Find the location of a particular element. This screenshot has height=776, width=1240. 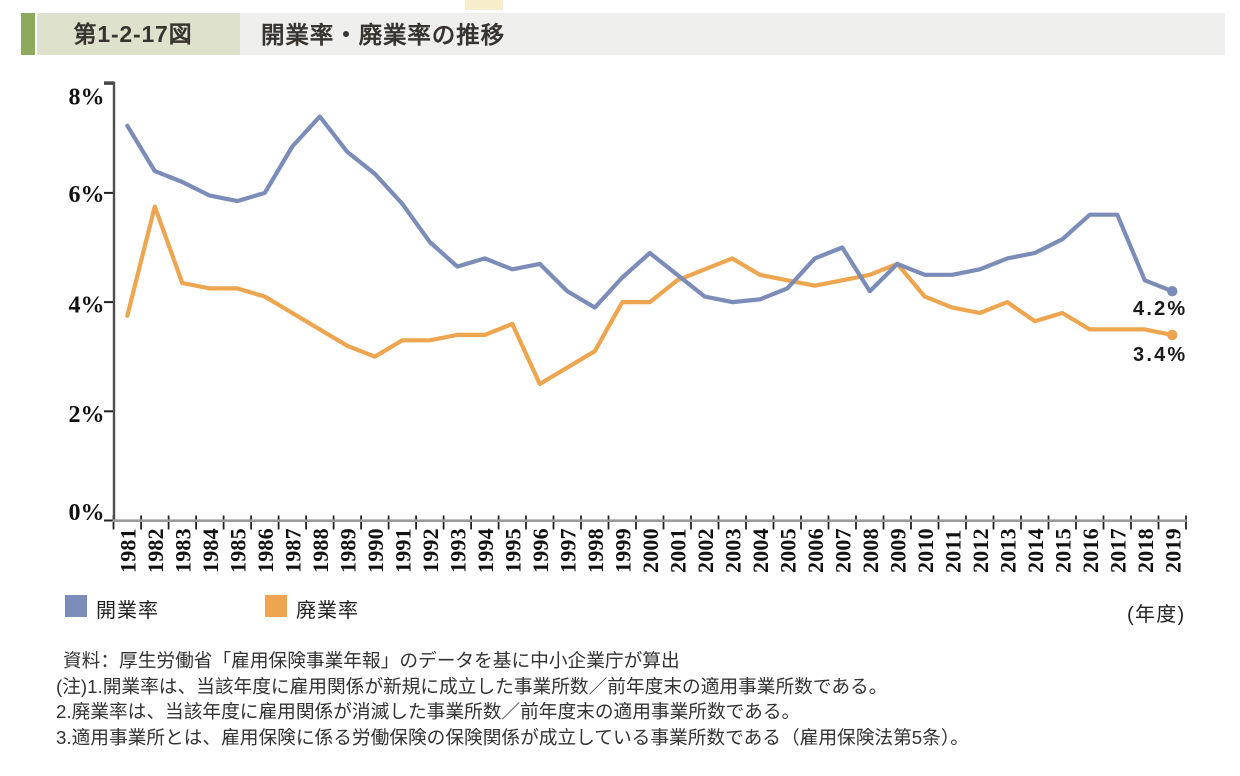

svg-text: 2018 is located at coordinates (1145, 550).